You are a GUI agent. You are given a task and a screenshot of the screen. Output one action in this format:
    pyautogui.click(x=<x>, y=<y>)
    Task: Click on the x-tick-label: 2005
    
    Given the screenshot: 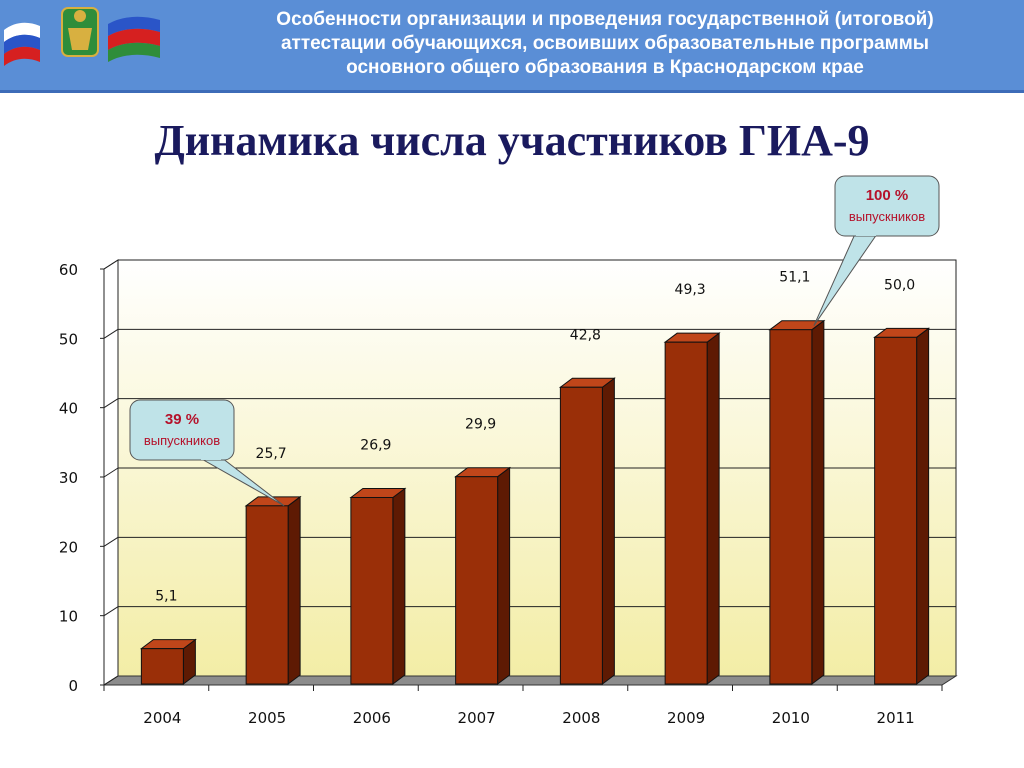 What is the action you would take?
    pyautogui.click(x=267, y=718)
    